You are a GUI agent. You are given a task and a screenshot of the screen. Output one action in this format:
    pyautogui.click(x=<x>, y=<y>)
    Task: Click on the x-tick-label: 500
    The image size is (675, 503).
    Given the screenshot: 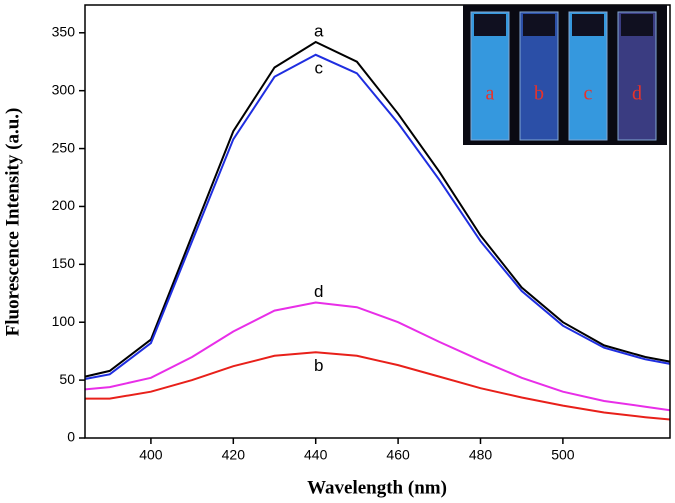 What is the action you would take?
    pyautogui.click(x=563, y=455)
    